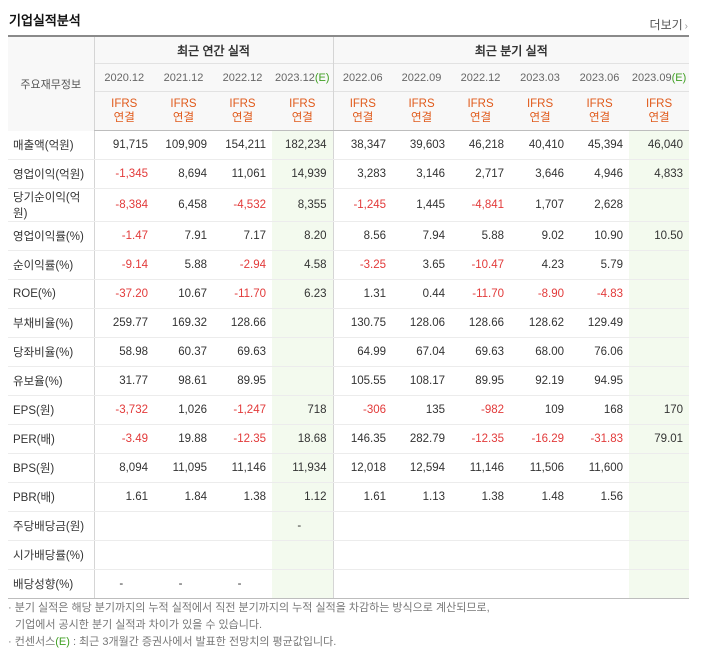  I want to click on table-cell: -8,384, so click(123, 205).